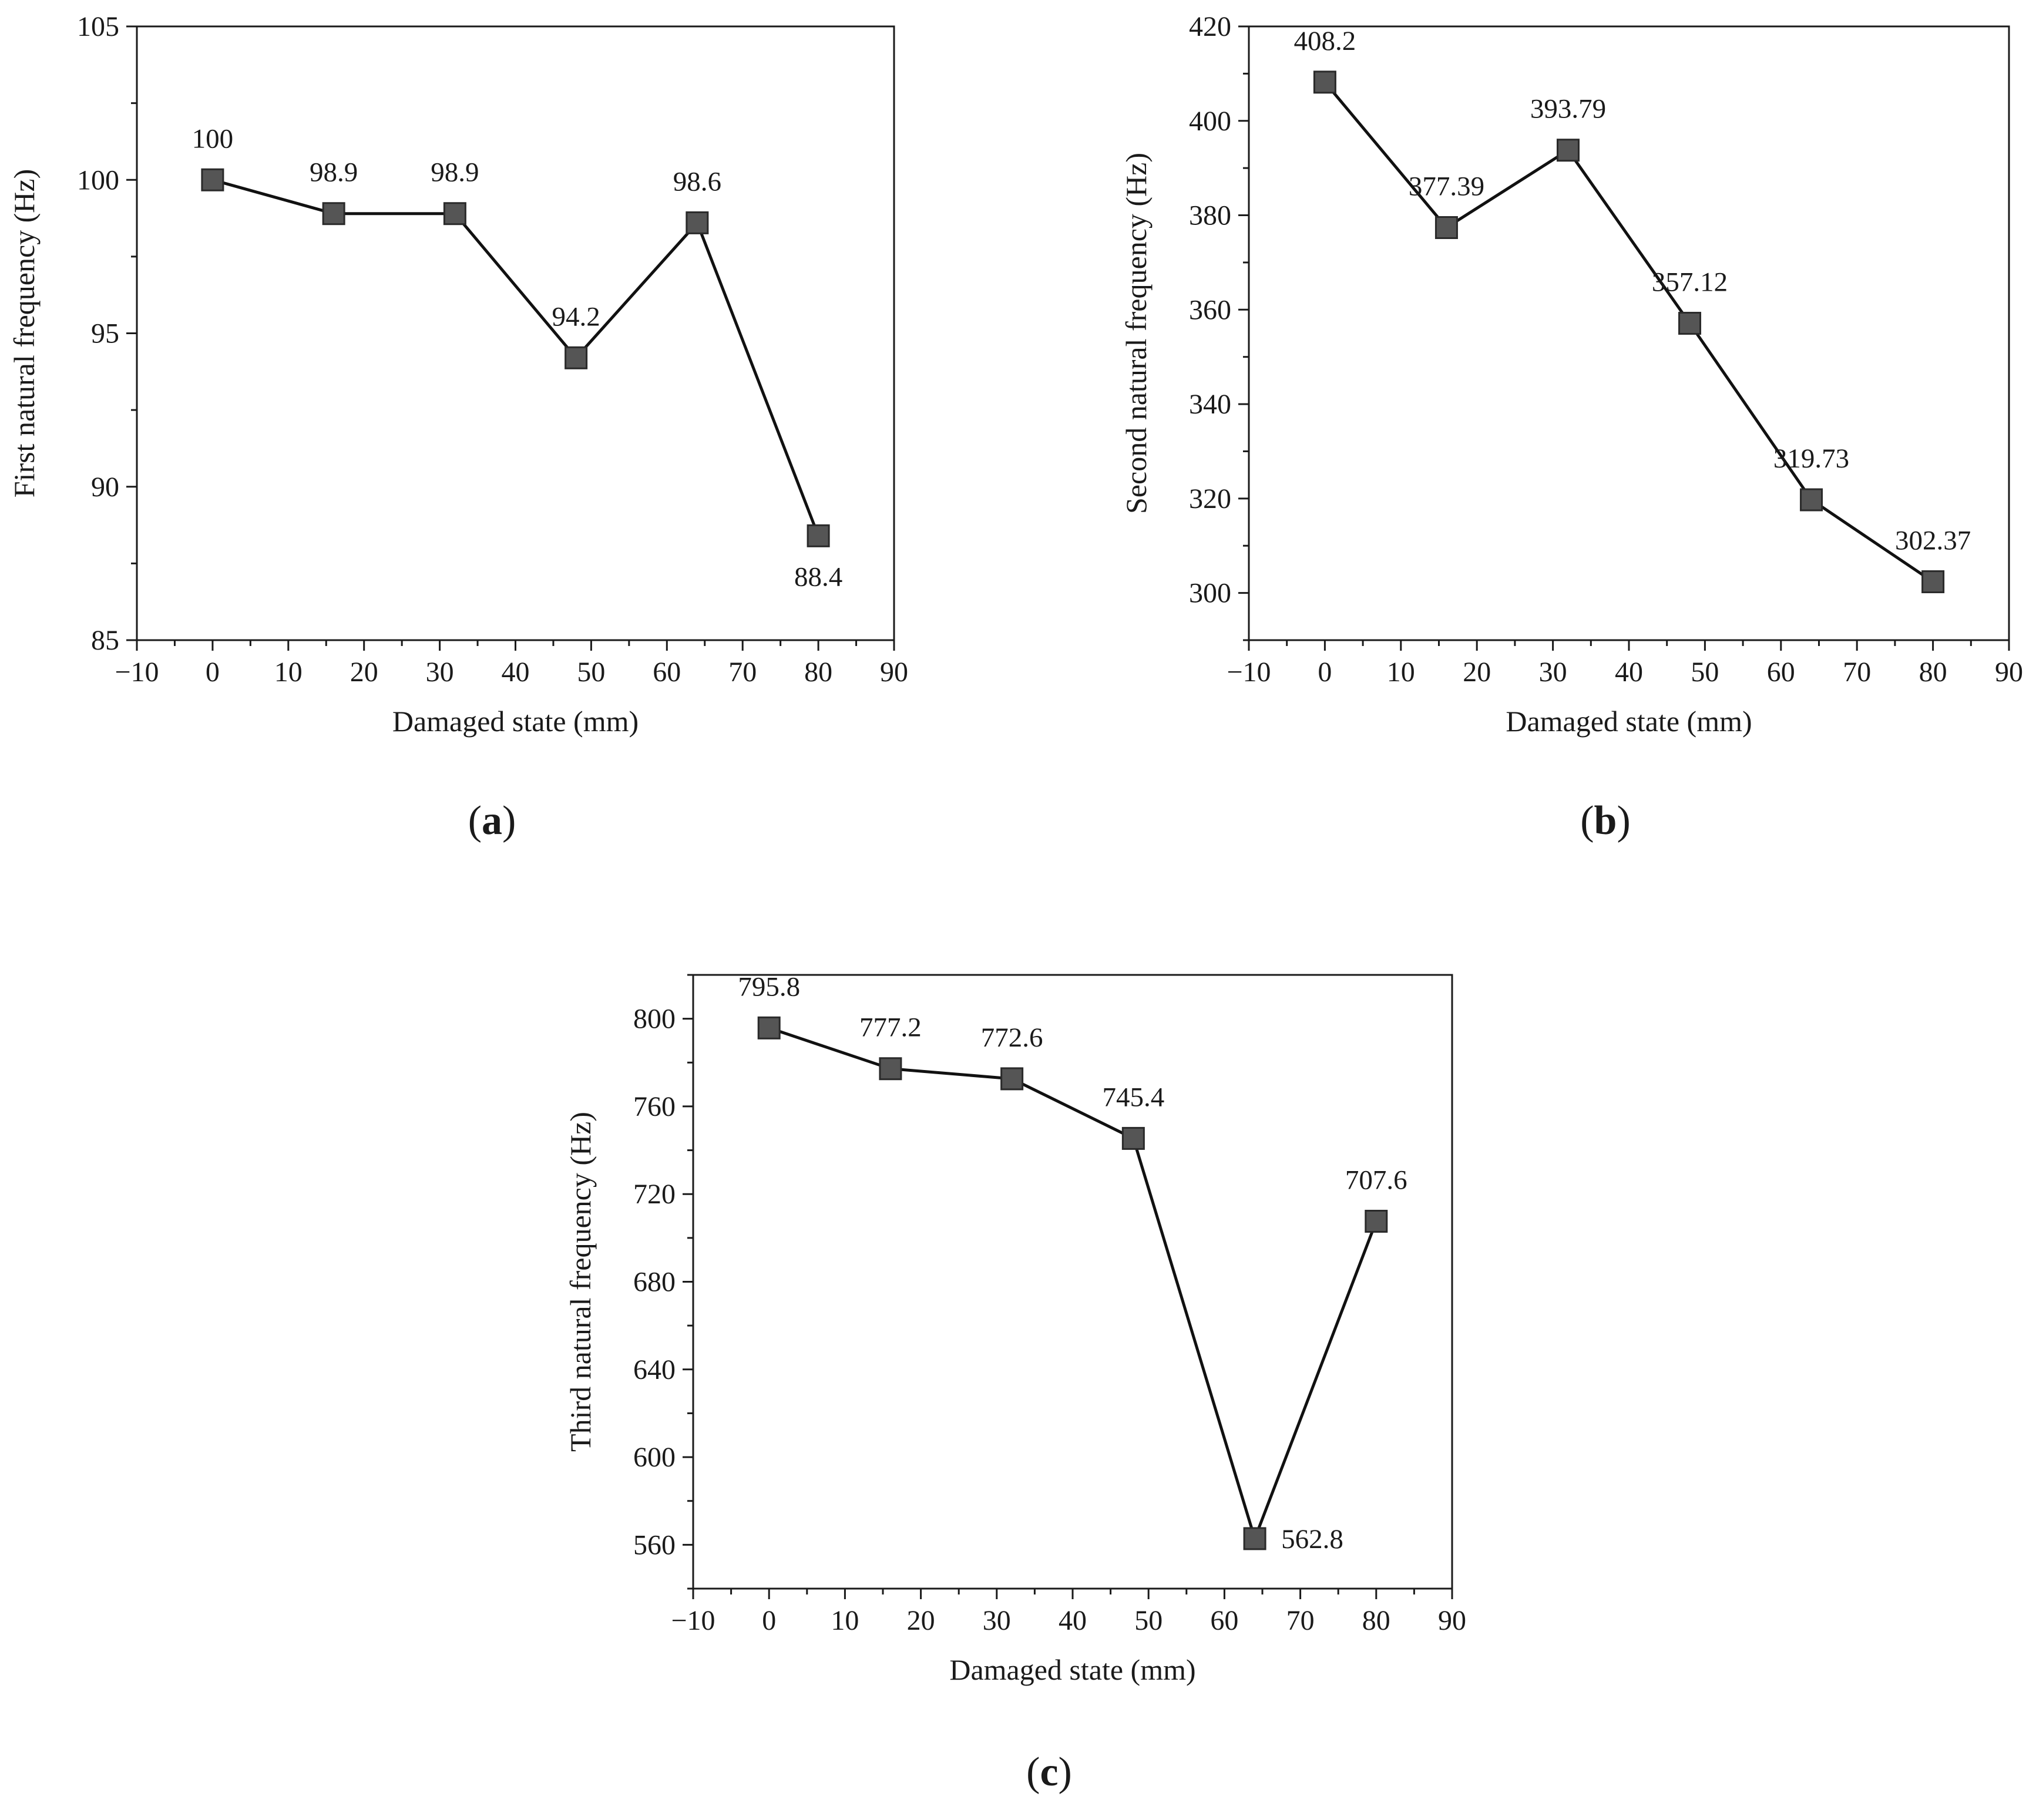 Image resolution: width=2036 pixels, height=1820 pixels. What do you see at coordinates (697, 181) in the screenshot?
I see `data-label: 98.6` at bounding box center [697, 181].